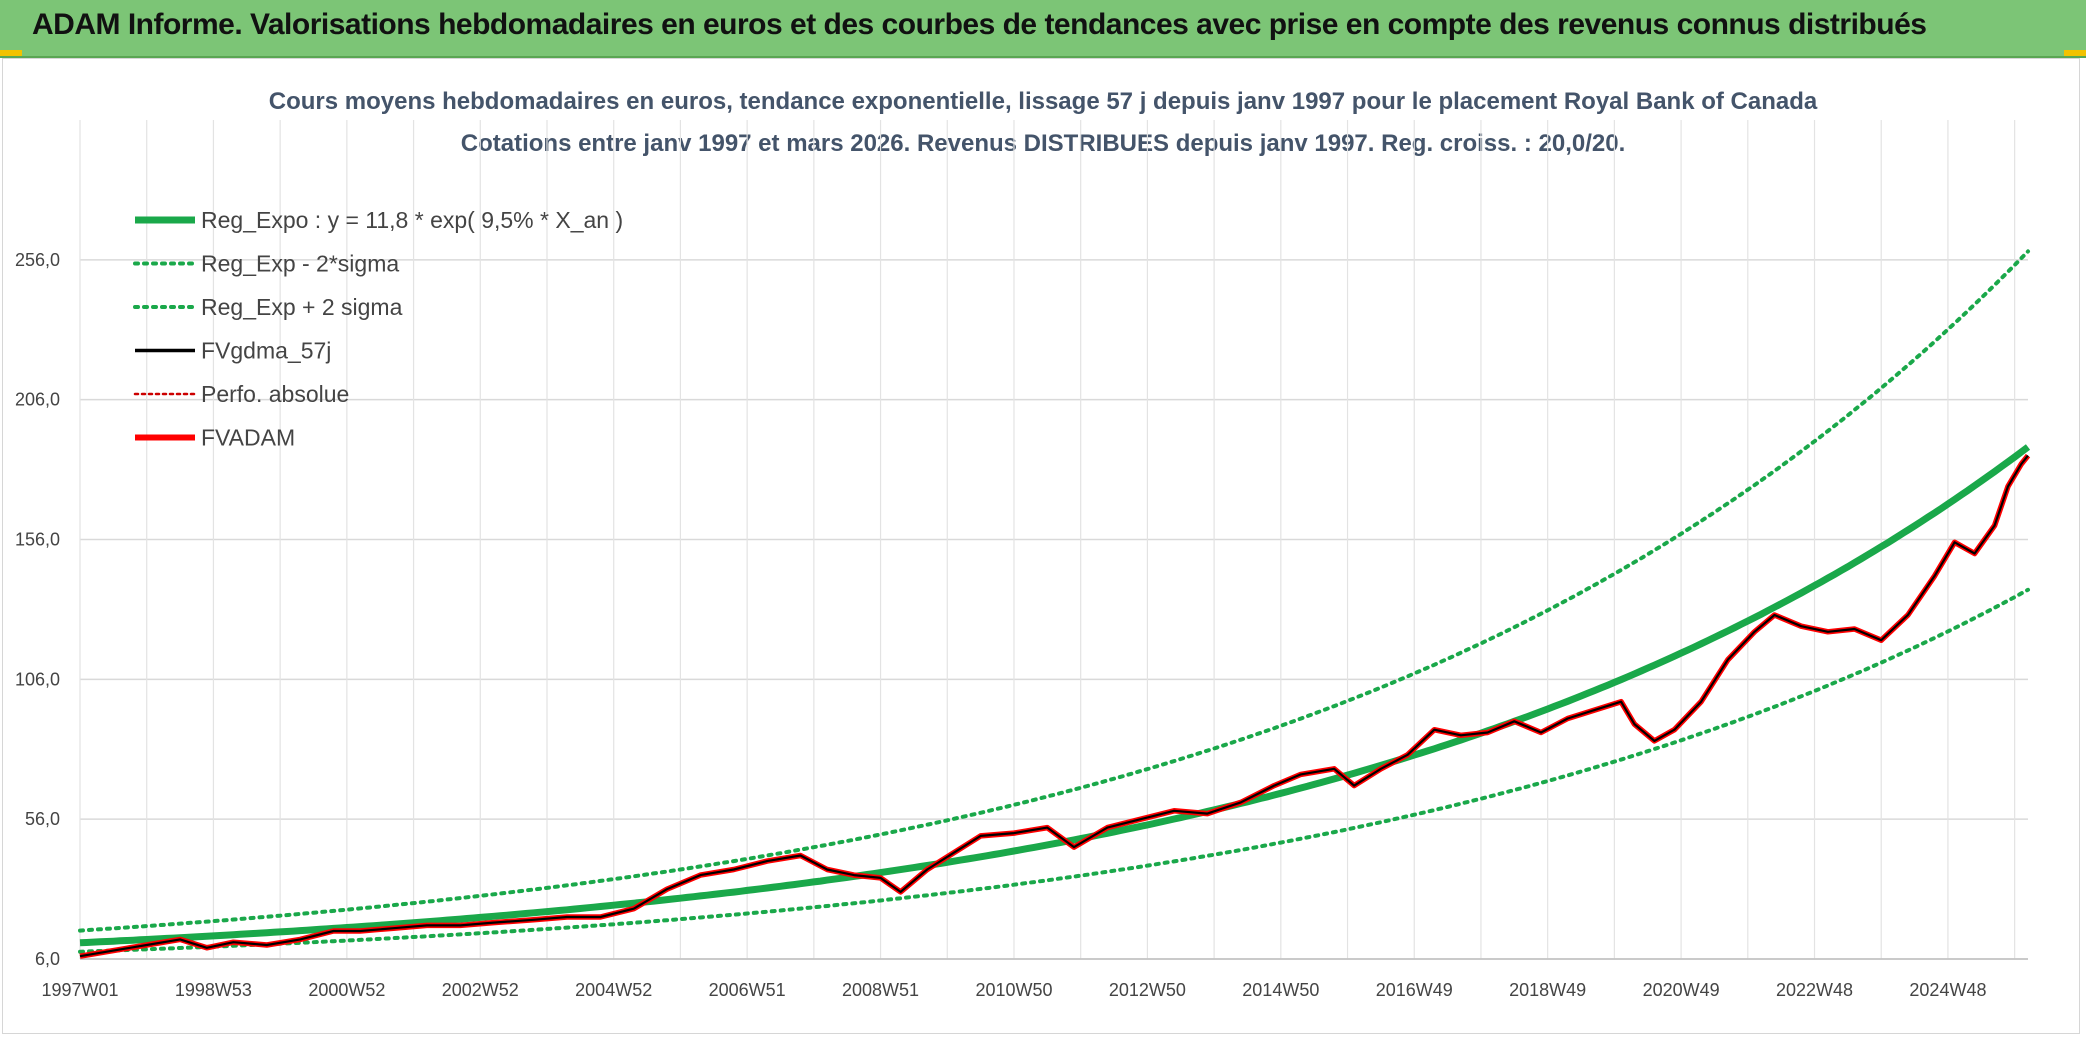 The width and height of the screenshot is (2086, 1038). Describe the element at coordinates (42, 819) in the screenshot. I see `y-tick-label: 56,0` at that location.